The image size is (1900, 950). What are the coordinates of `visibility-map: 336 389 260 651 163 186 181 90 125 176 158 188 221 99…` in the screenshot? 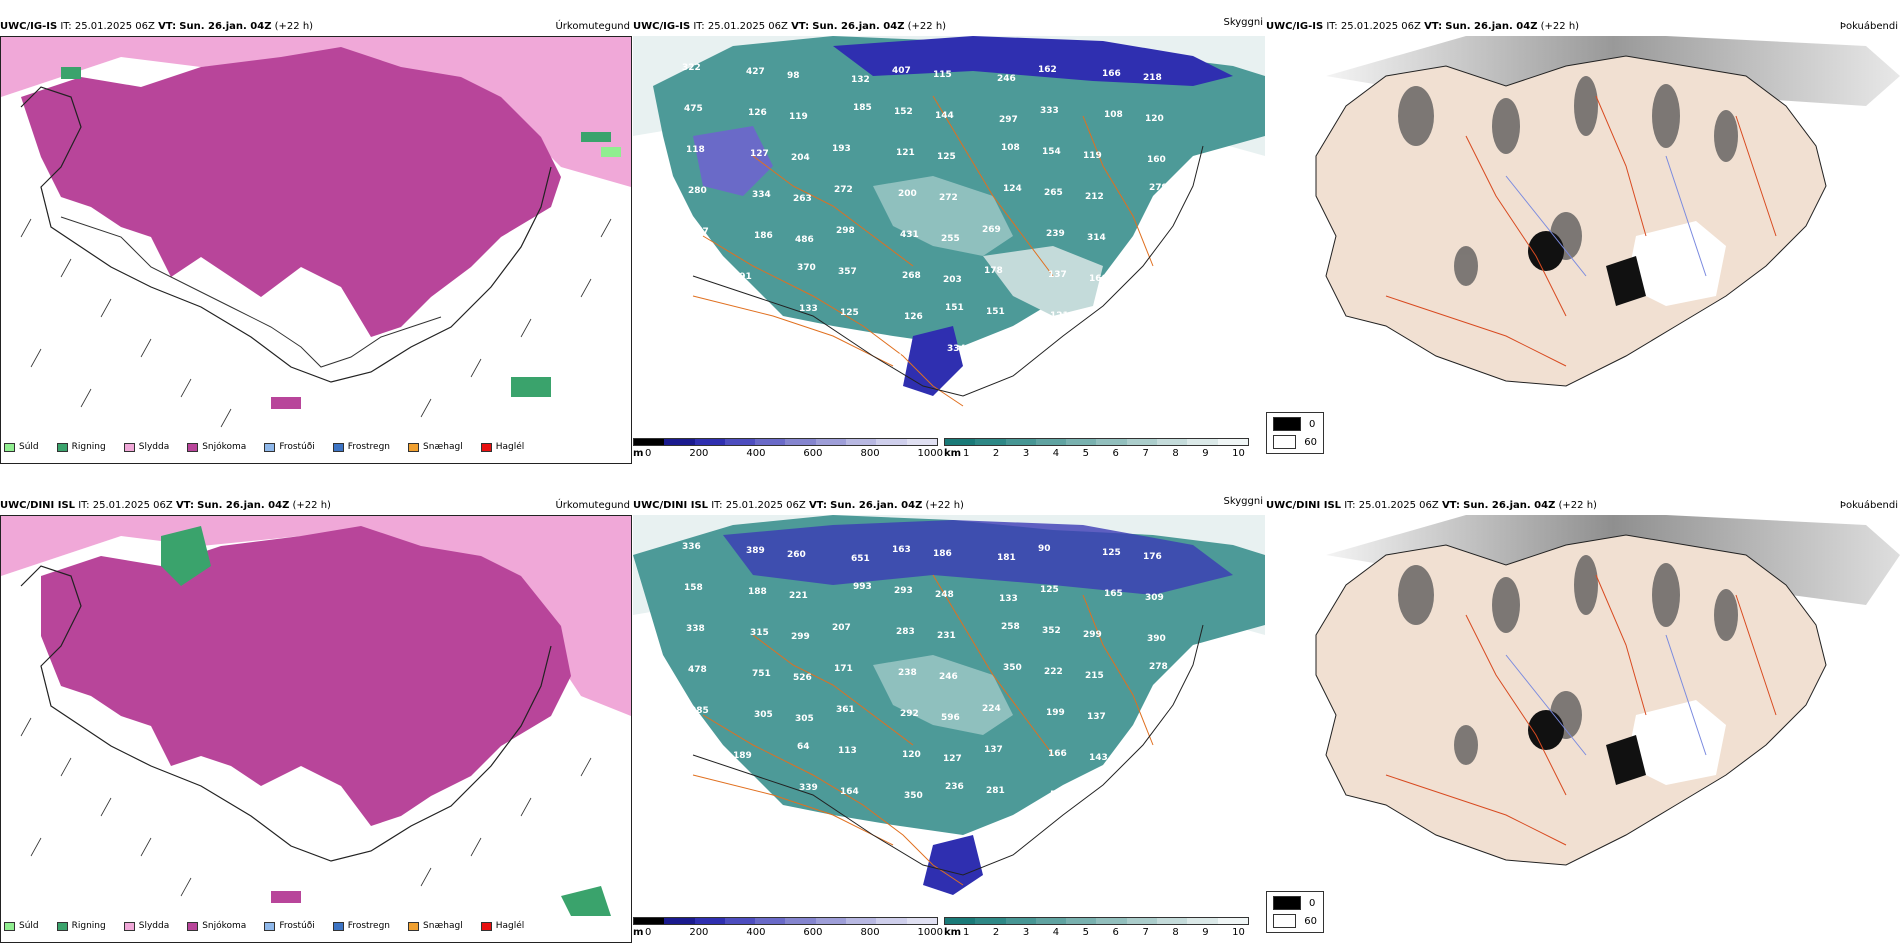 It's located at (949, 715).